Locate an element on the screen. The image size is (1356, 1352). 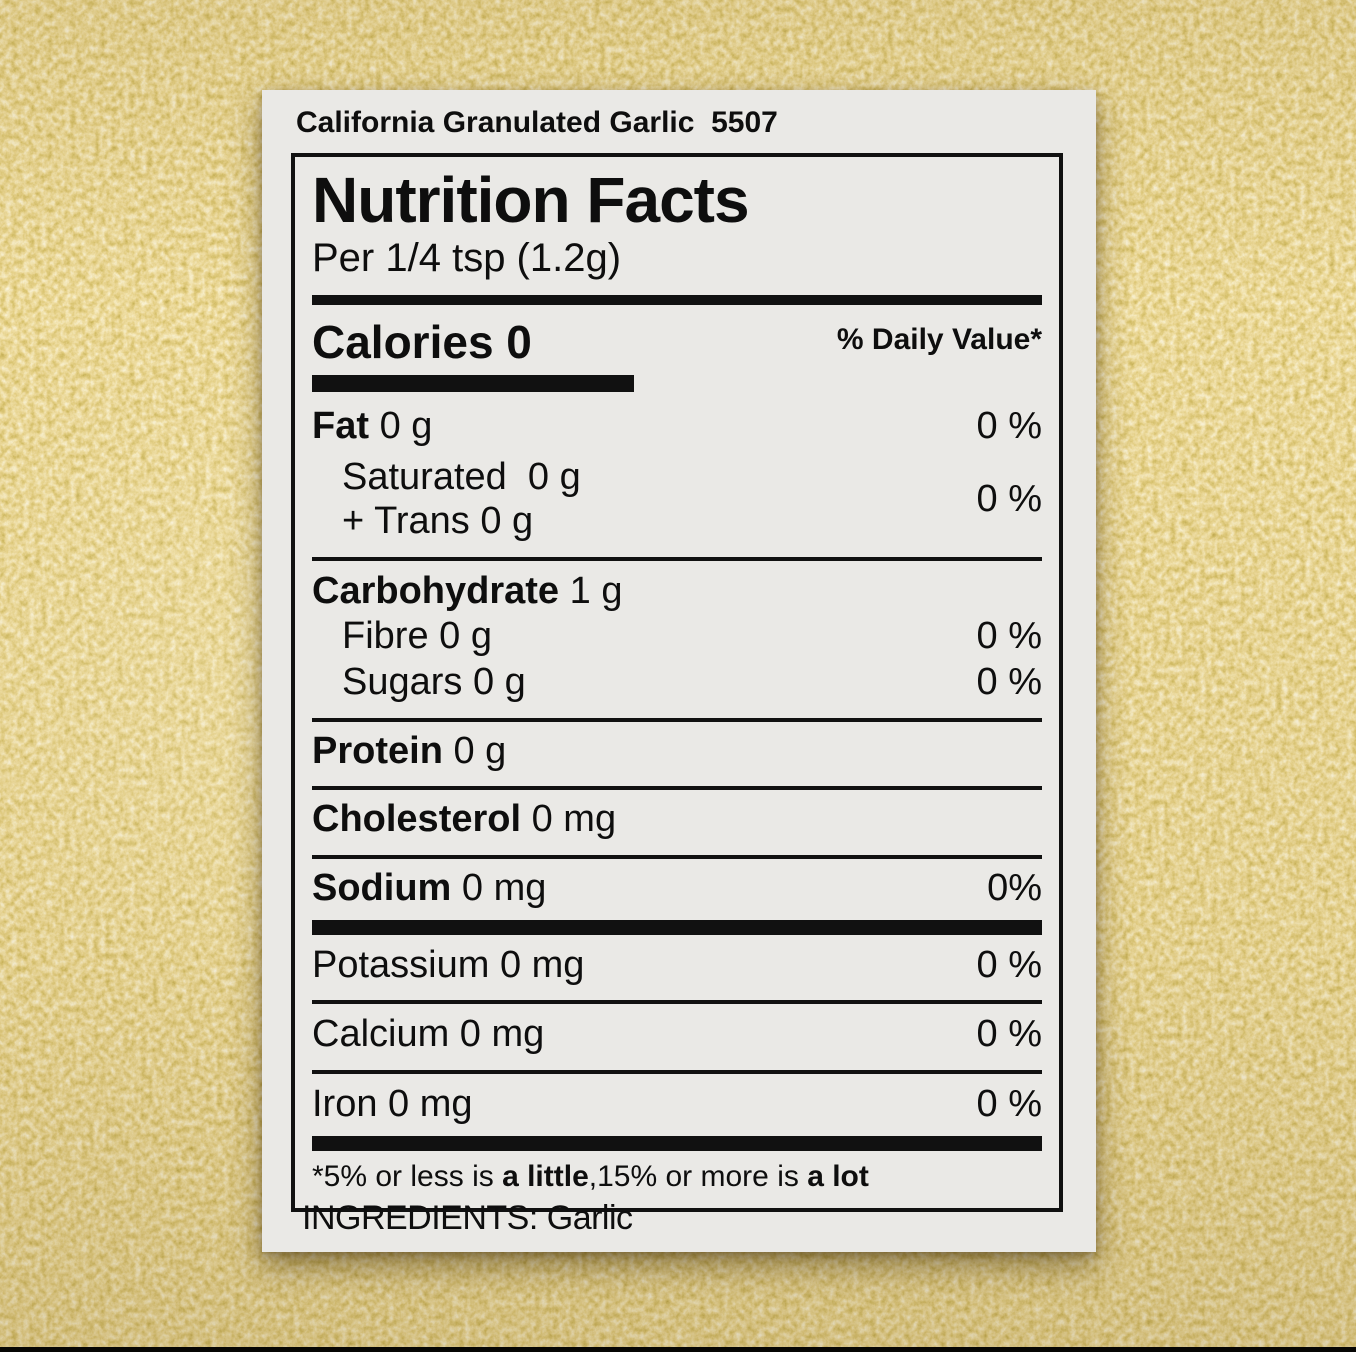
potassium-label: Potassium 0 mg is located at coordinates (448, 964).